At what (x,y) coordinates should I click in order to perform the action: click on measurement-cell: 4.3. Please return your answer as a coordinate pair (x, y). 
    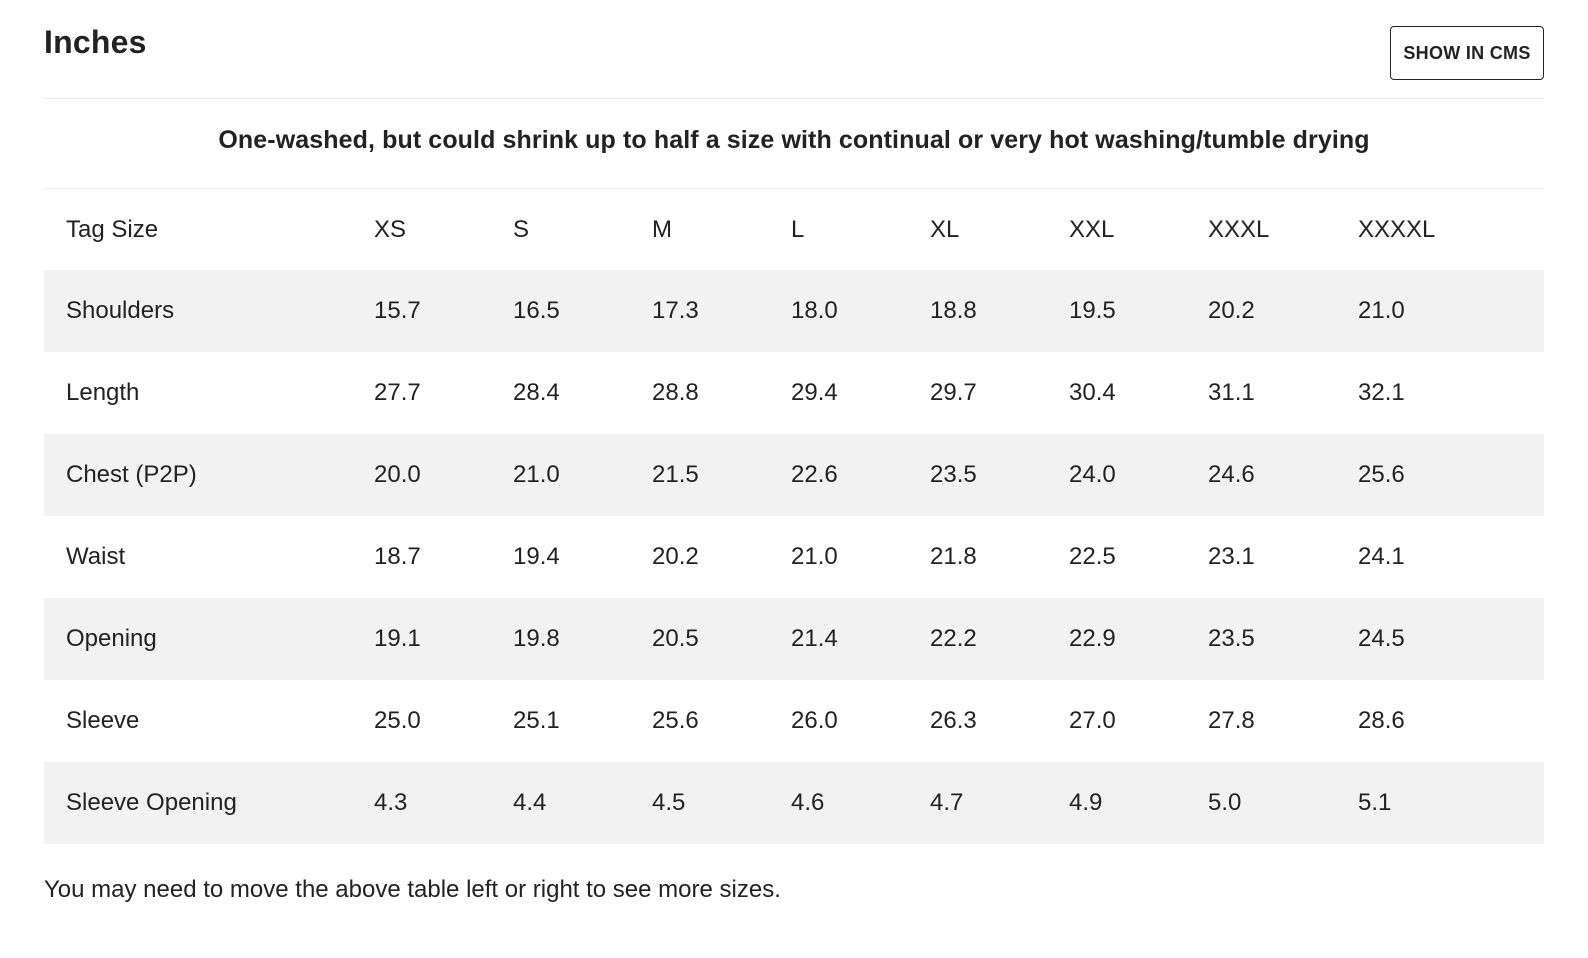
    Looking at the image, I should click on (391, 802).